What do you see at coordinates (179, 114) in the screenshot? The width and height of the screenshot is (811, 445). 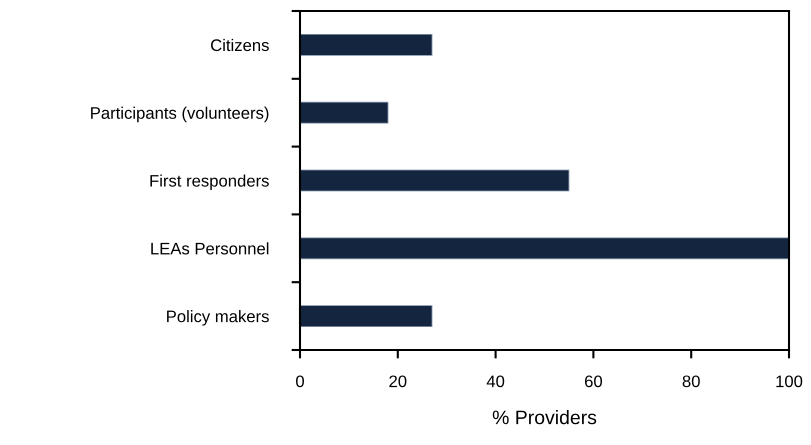 I see `y-tick-label: Participants (volunteers)` at bounding box center [179, 114].